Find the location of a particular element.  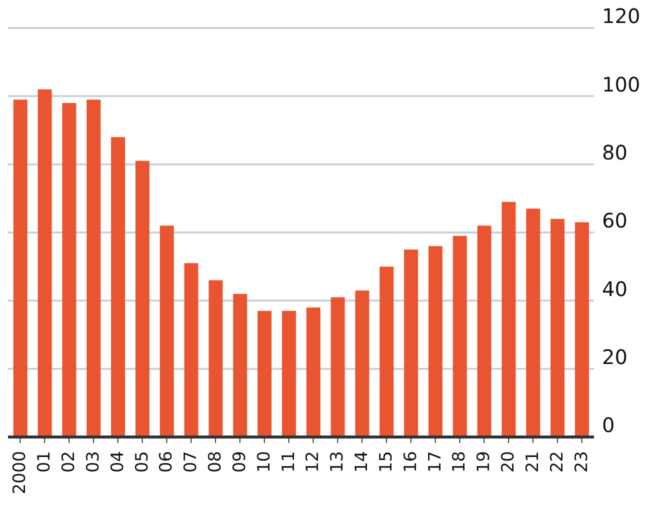

x-tick-label: 22 is located at coordinates (557, 462).